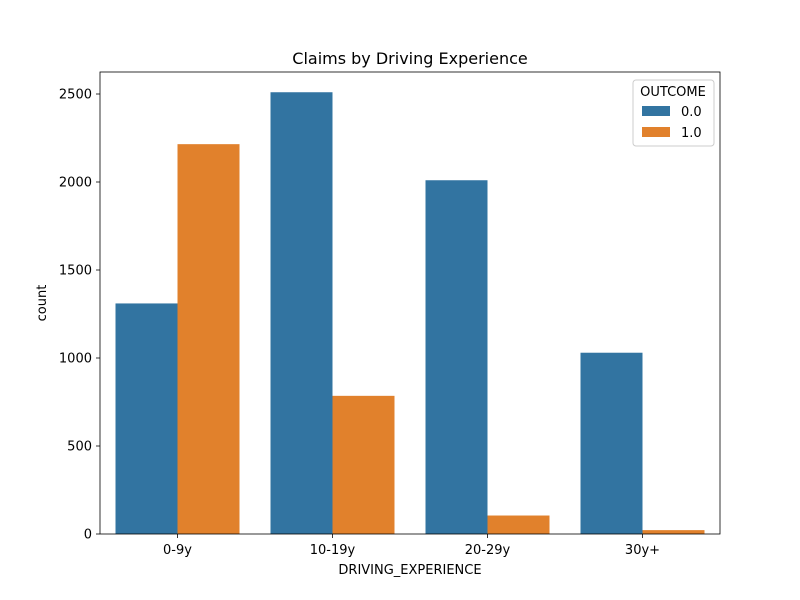 The image size is (800, 600). What do you see at coordinates (611, 443) in the screenshot?
I see `bar-30y+-outcome-0.0` at bounding box center [611, 443].